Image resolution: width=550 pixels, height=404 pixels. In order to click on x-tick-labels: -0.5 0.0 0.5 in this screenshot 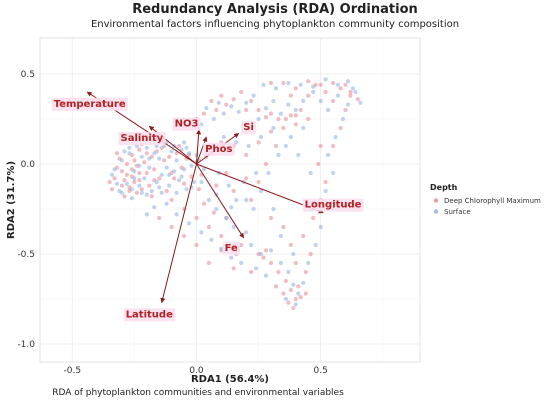, I will do `click(196, 371)`.